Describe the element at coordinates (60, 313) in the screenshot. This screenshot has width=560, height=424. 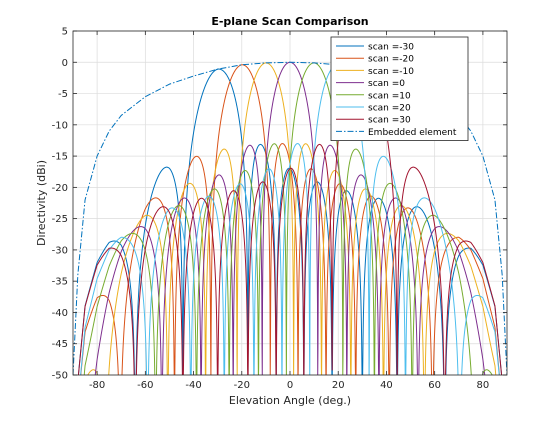
I see `y-tick-label: -40` at that location.